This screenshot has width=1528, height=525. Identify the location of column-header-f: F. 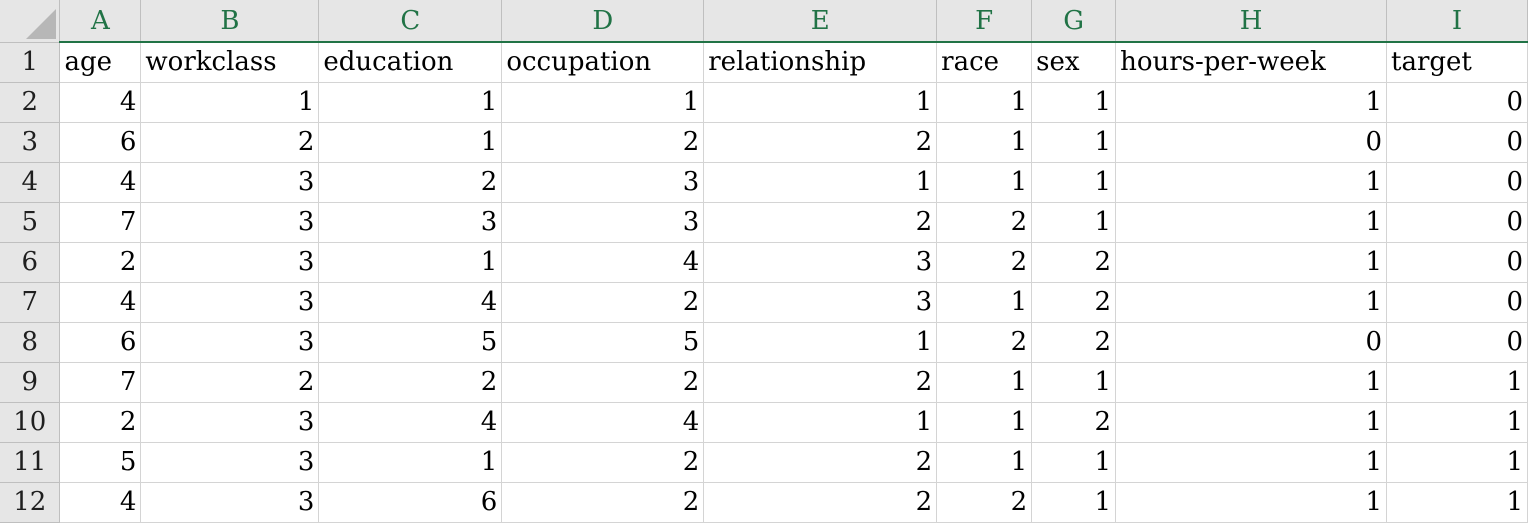
(984, 21).